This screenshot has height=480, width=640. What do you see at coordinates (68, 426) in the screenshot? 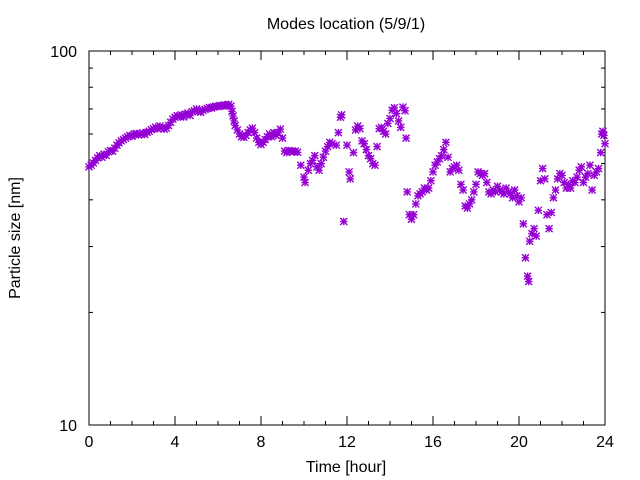
I see `y-tick-label: 10` at bounding box center [68, 426].